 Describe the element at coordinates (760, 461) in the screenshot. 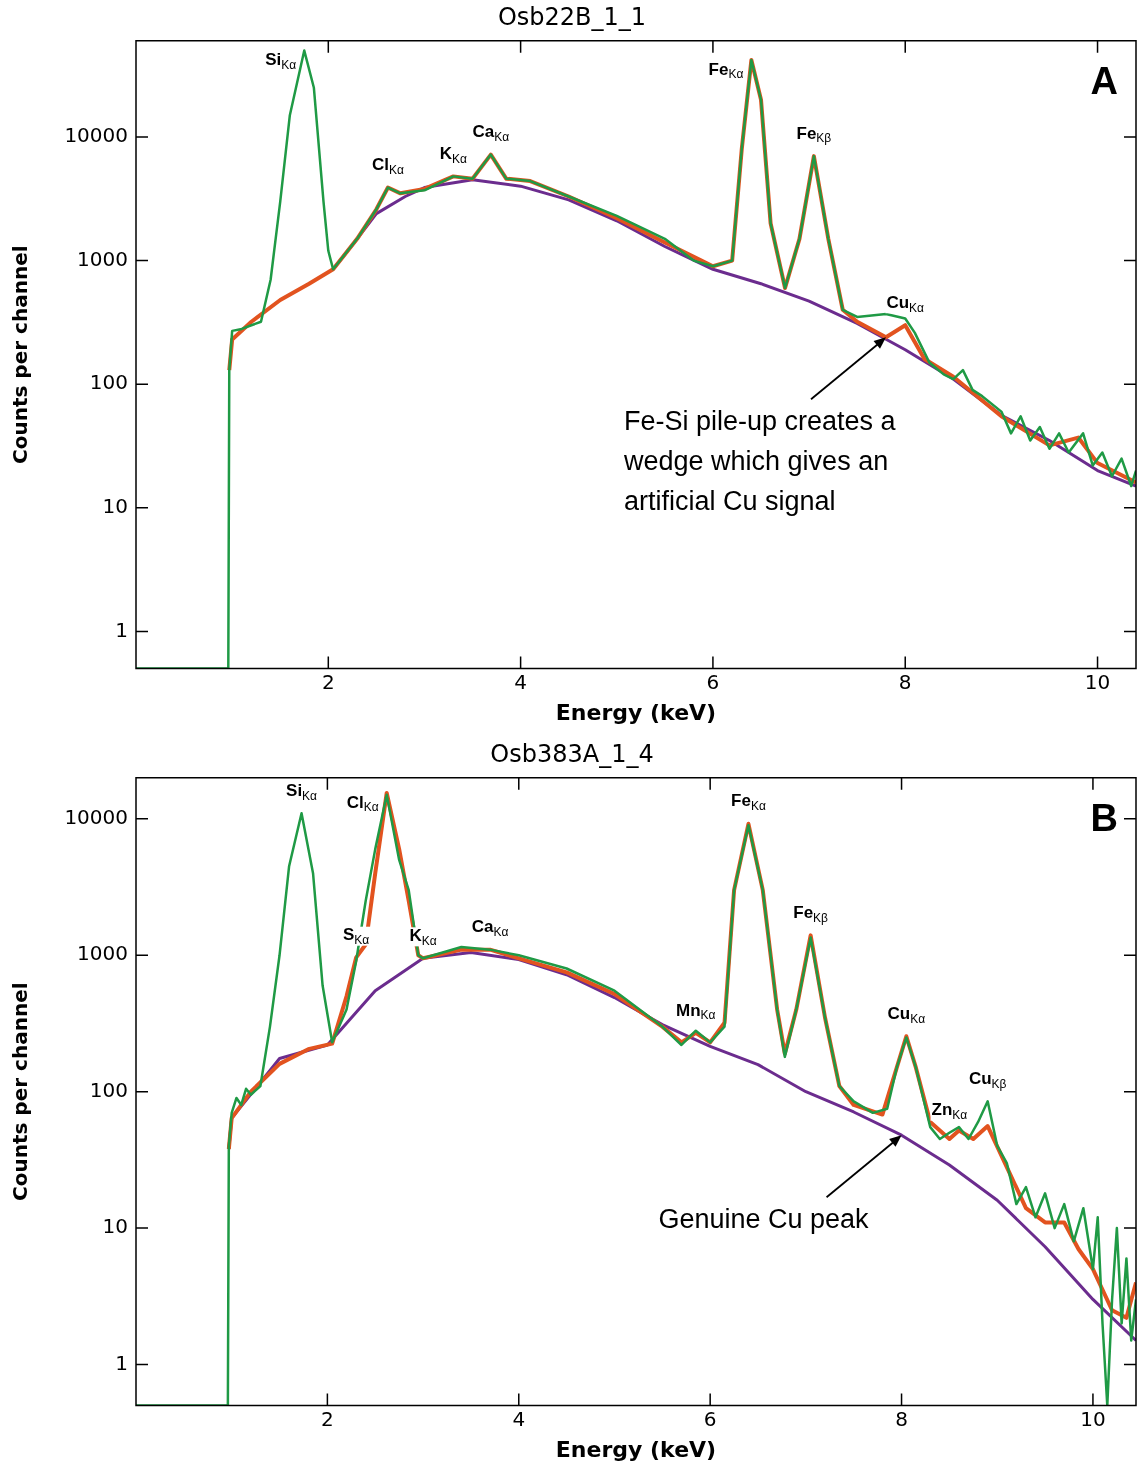

I see `annotation: Fe-Si pile-up creates a wedge which gives an artificial Cu signal` at that location.